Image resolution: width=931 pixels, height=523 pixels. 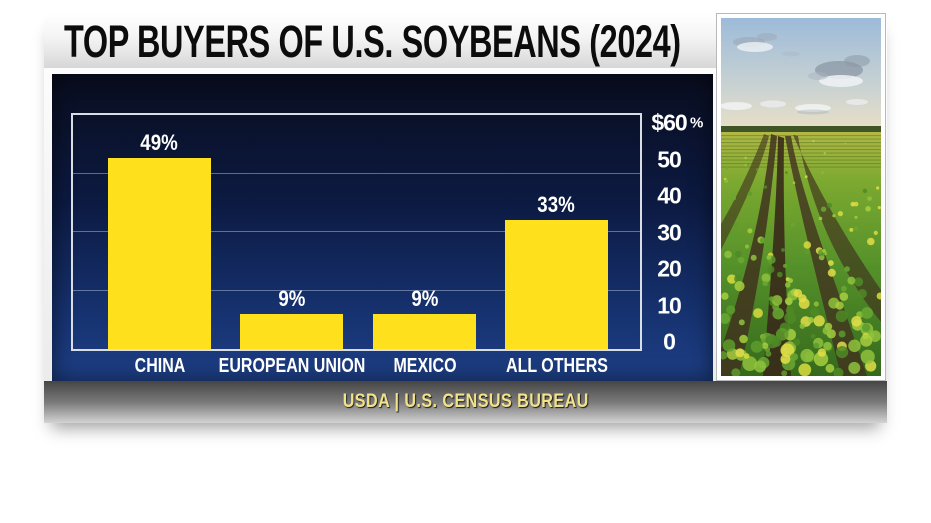 What do you see at coordinates (669, 305) in the screenshot?
I see `y-tick-10: 10` at bounding box center [669, 305].